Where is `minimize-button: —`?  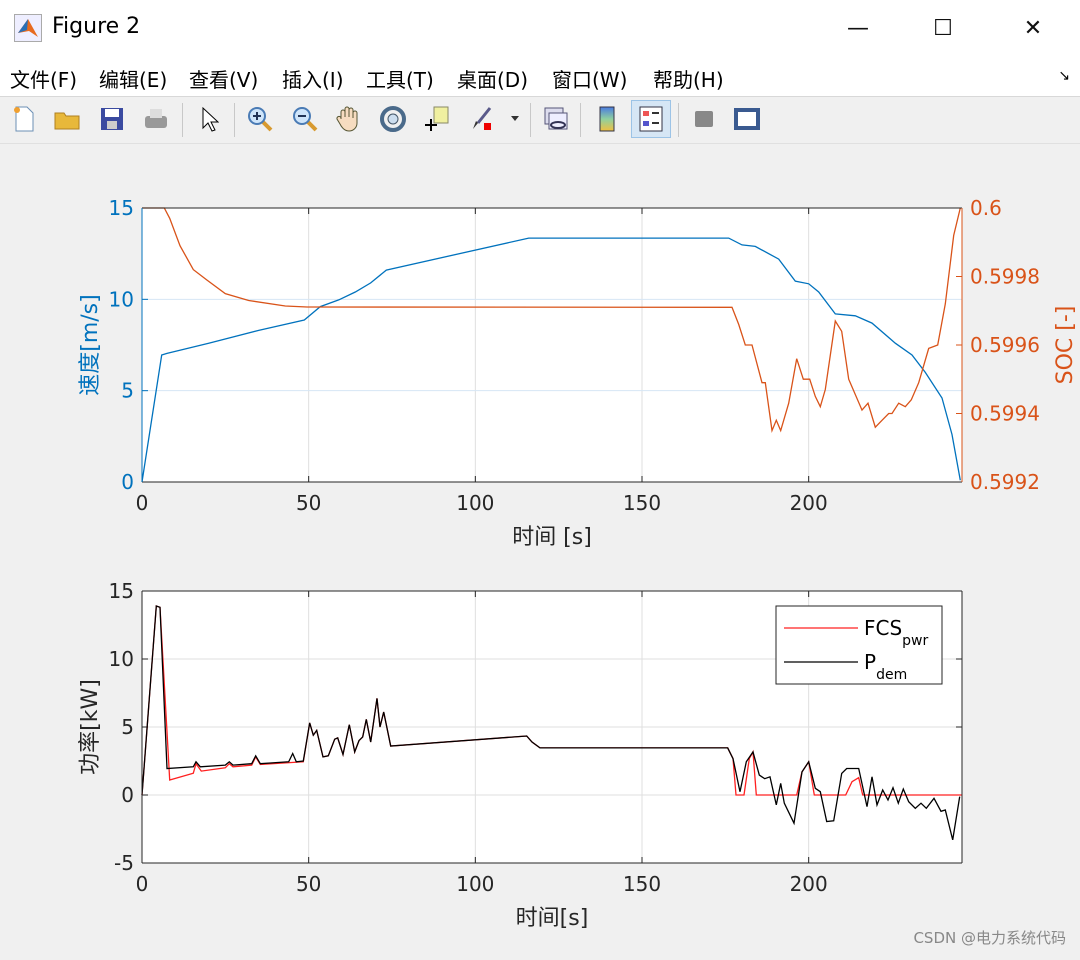 minimize-button: — is located at coordinates (858, 28).